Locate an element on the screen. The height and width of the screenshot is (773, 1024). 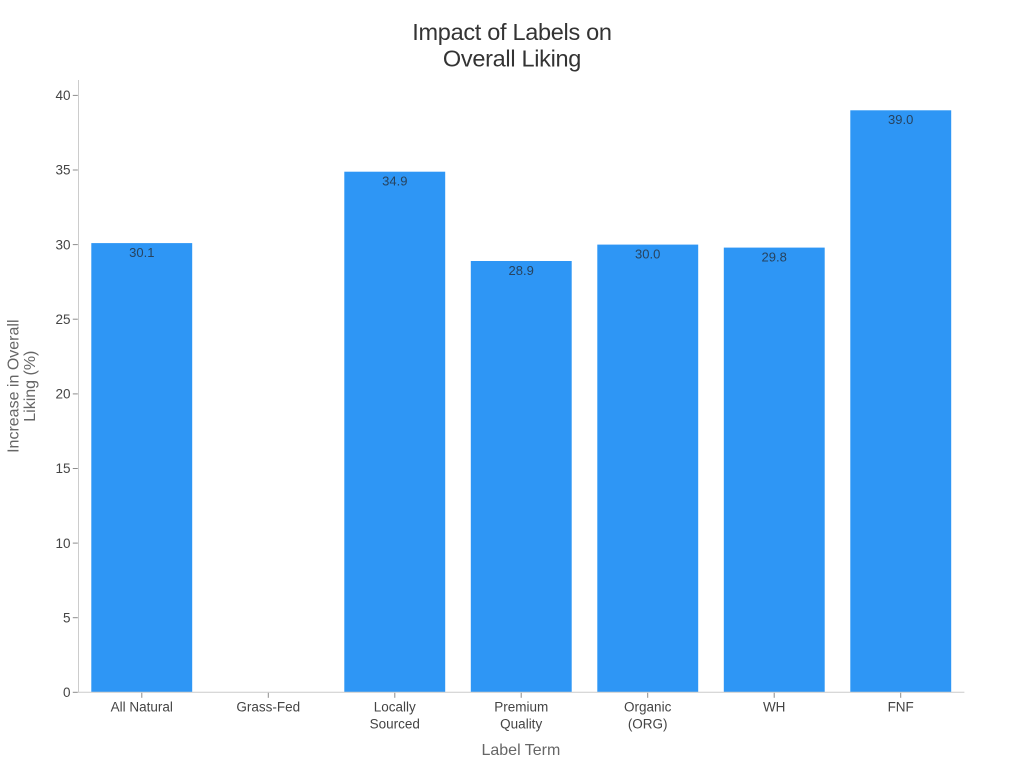
svg-text: Premium is located at coordinates (521, 707).